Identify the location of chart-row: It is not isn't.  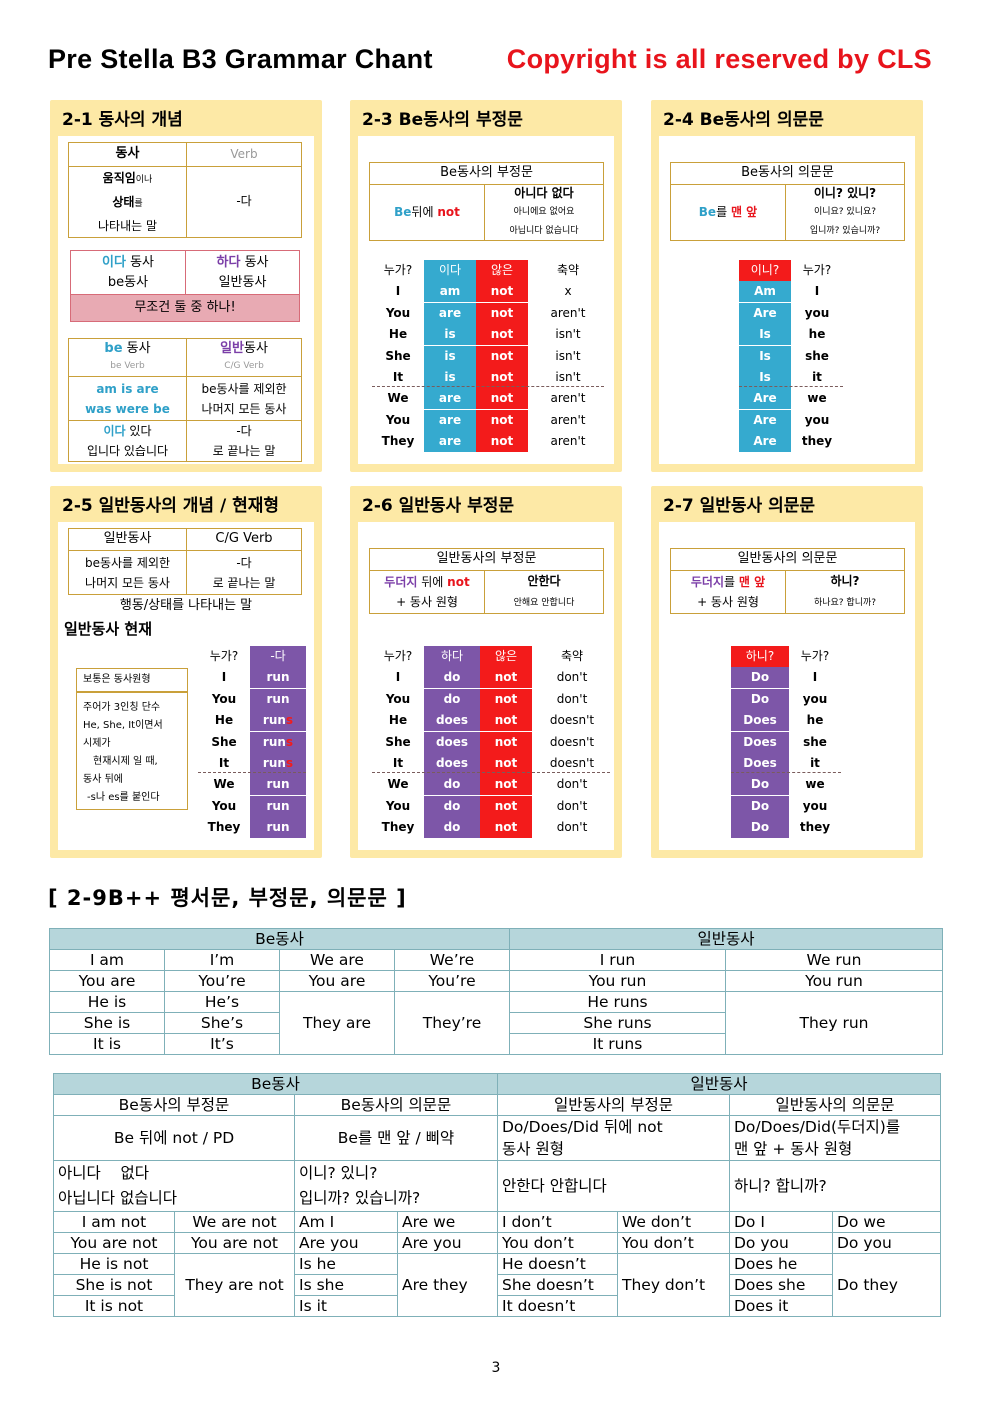
(487, 377).